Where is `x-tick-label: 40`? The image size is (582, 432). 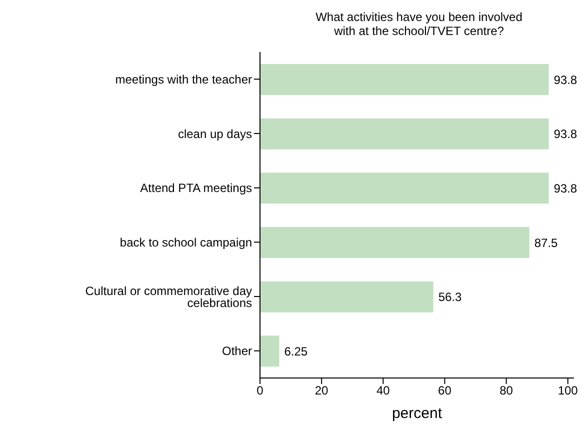 x-tick-label: 40 is located at coordinates (383, 391).